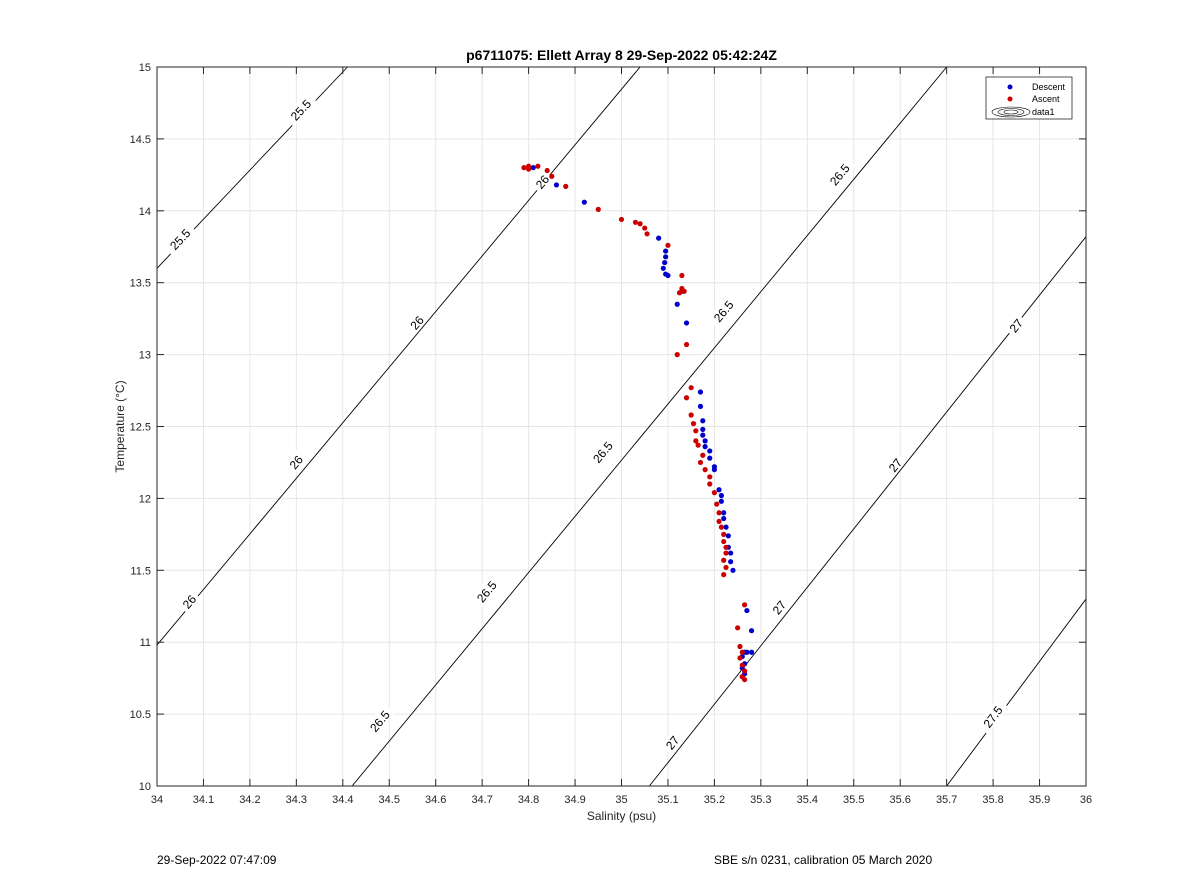 This screenshot has height=885, width=1200. Describe the element at coordinates (342, 800) in the screenshot. I see `x-tick-label: 34.4` at that location.